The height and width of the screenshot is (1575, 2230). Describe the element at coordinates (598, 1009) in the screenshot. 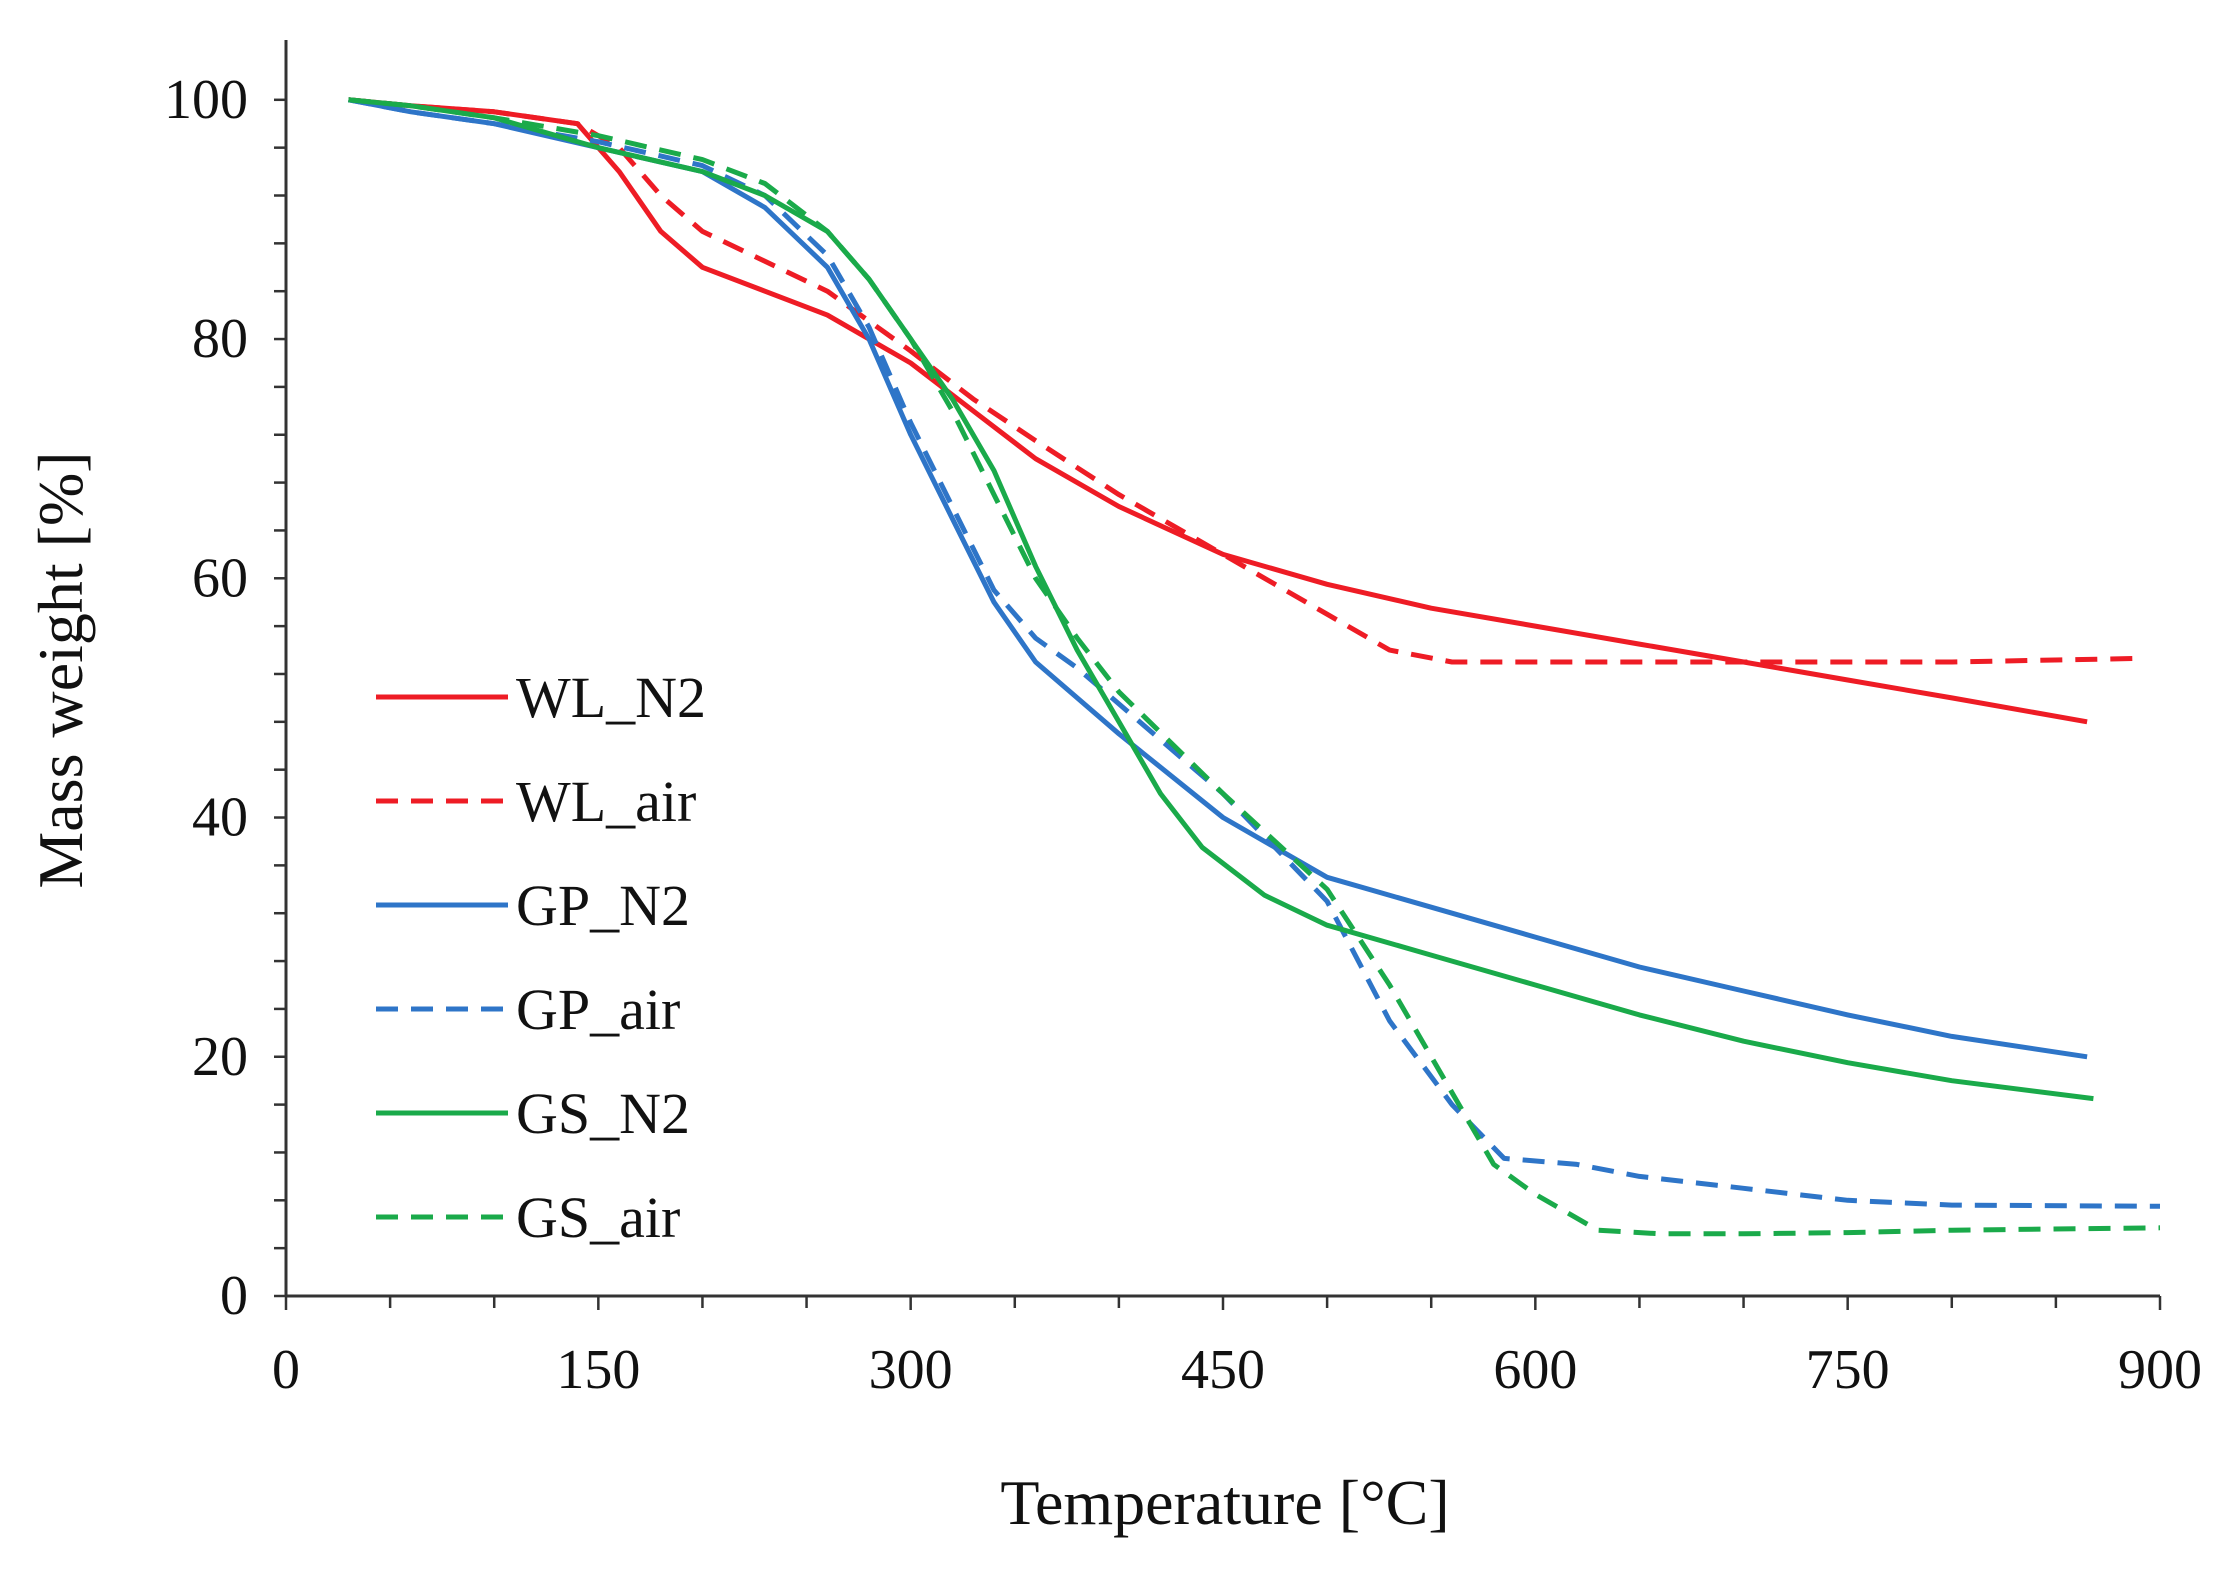

I see `legend-label-gp-air: GP_air` at that location.